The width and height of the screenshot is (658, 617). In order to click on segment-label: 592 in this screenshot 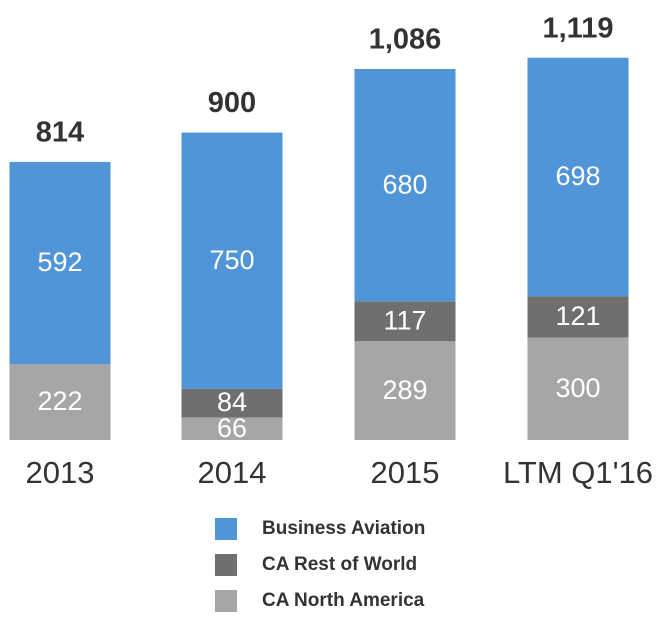, I will do `click(59, 262)`.